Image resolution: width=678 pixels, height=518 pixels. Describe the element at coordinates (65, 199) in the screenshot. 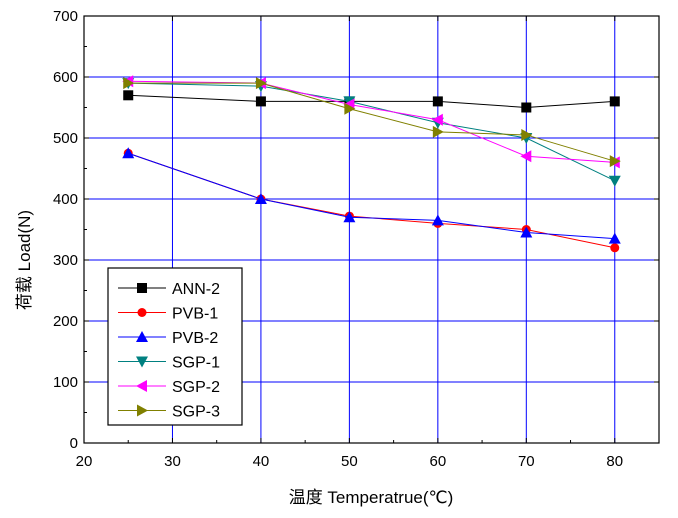

I see `y-tick-label: 400` at that location.